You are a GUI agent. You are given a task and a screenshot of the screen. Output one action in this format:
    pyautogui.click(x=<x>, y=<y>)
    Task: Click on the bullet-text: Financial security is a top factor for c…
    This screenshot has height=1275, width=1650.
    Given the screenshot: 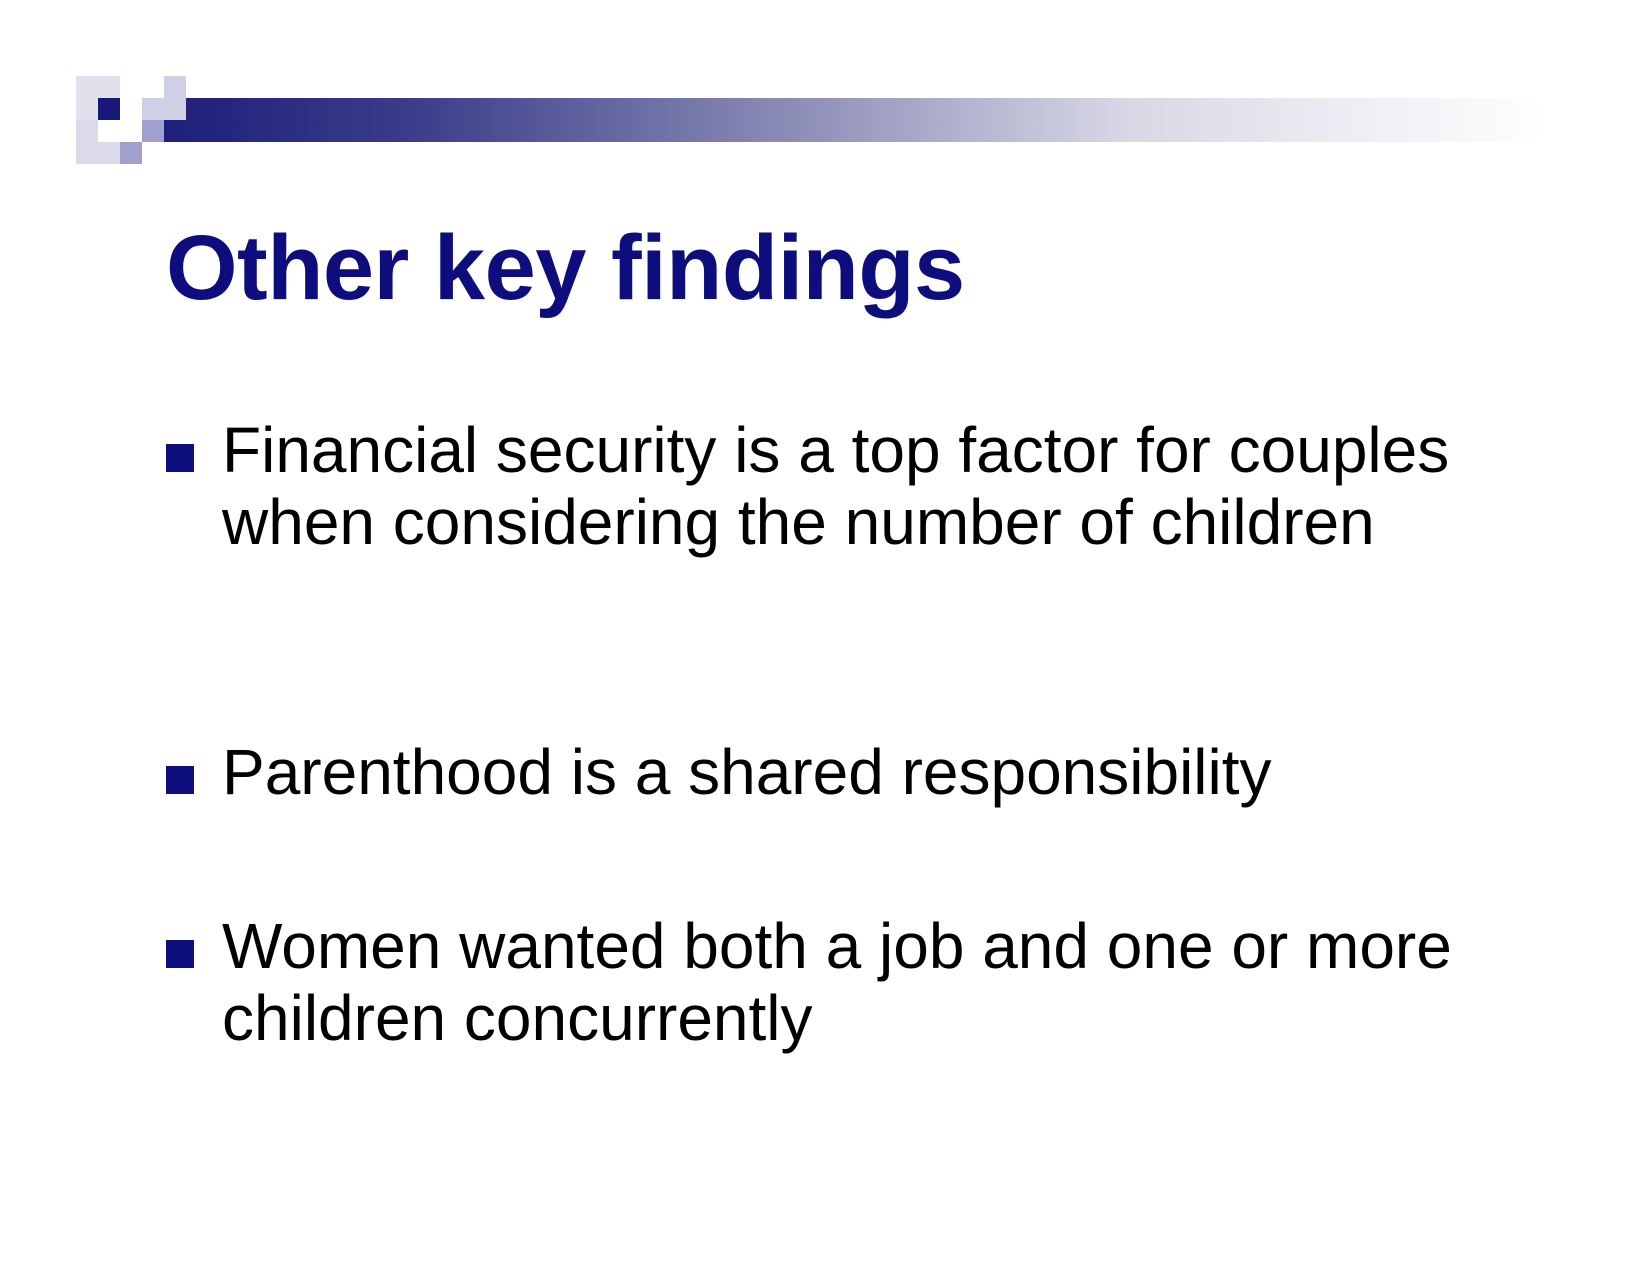 What is the action you would take?
    pyautogui.click(x=836, y=486)
    